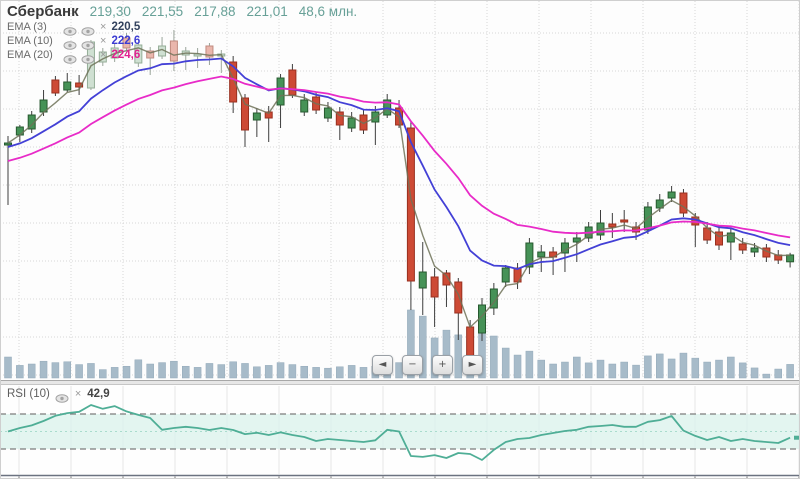 The height and width of the screenshot is (479, 800). I want to click on open-value: 219,30, so click(110, 11).